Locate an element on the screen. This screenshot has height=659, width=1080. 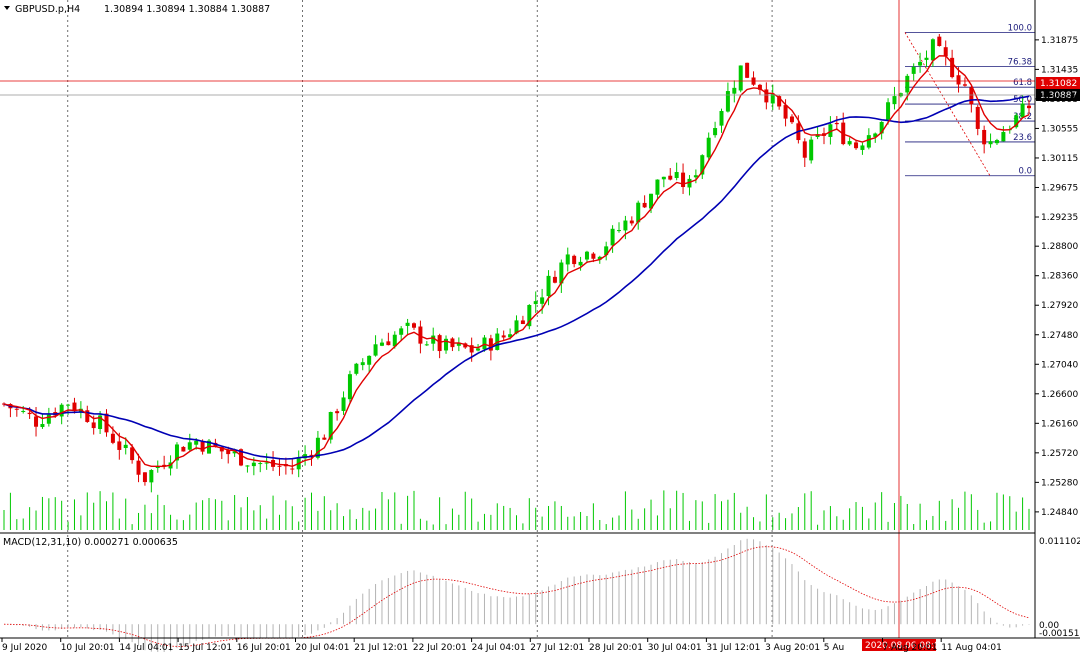
current-price-tag-text: 1.30887 is located at coordinates (1058, 96).